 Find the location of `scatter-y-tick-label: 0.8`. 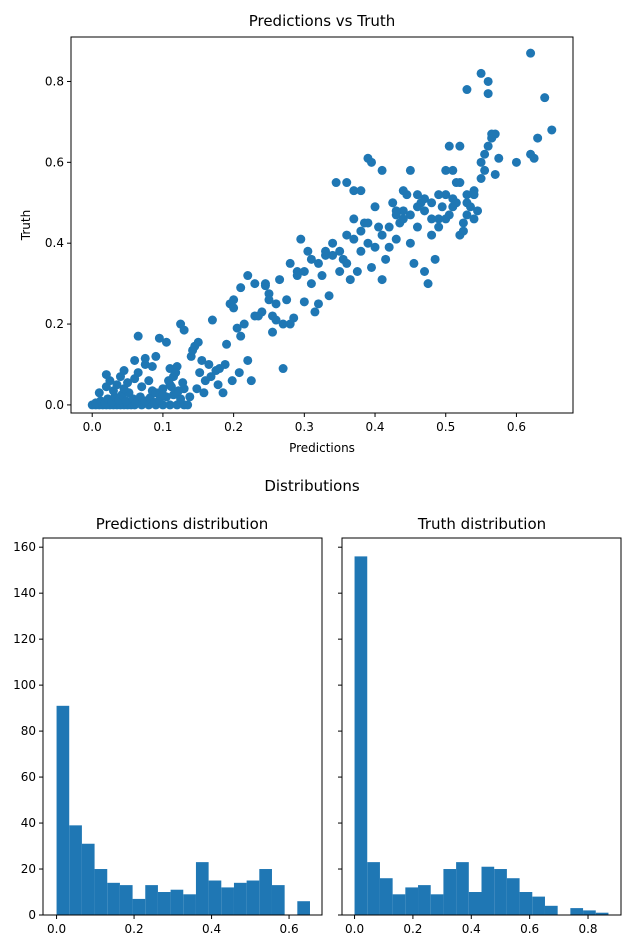

scatter-y-tick-label: 0.8 is located at coordinates (54, 81).